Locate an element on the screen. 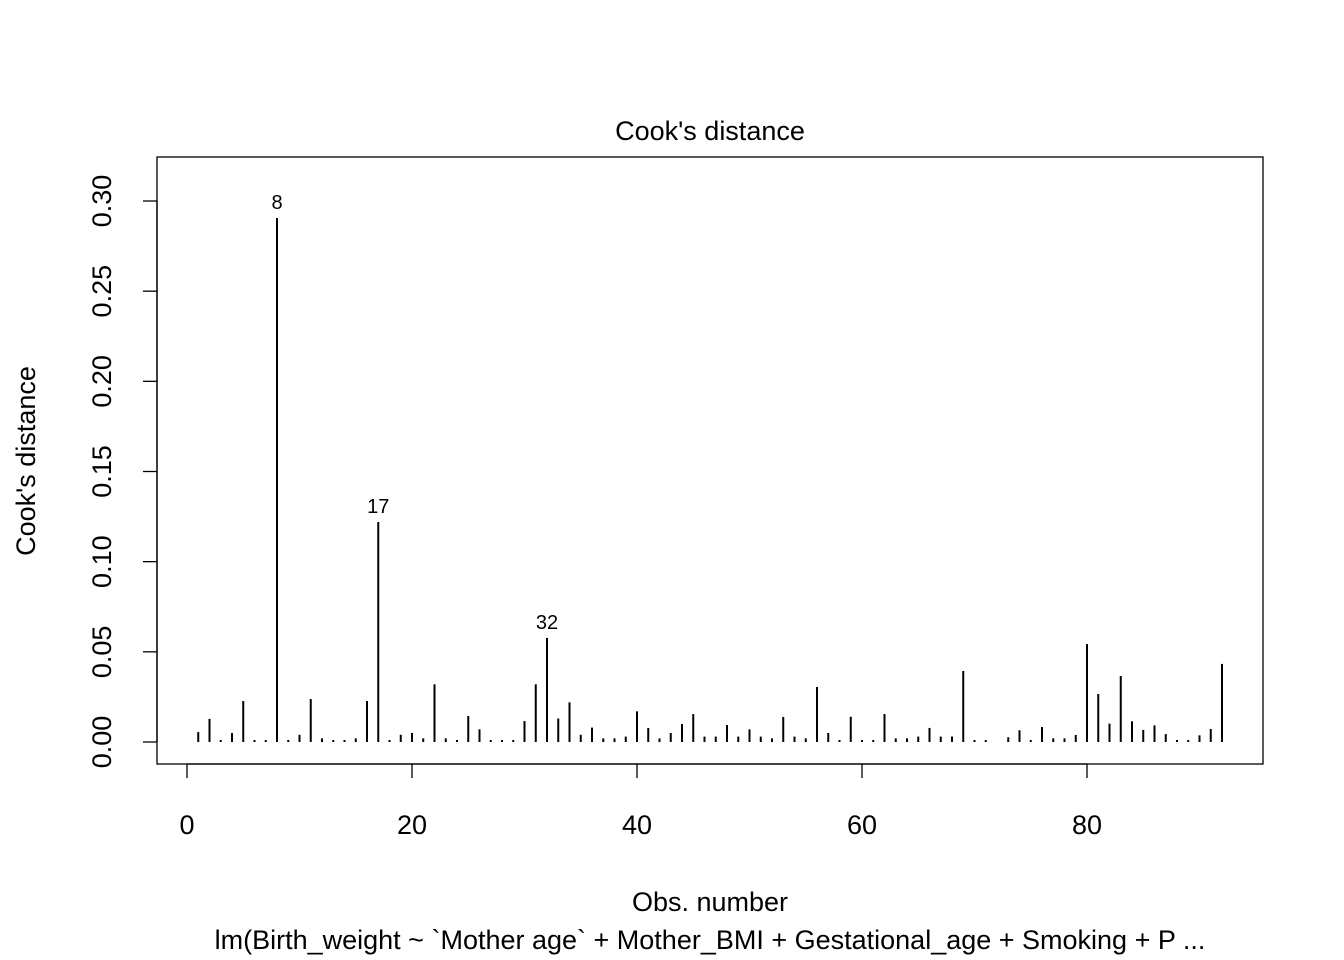  point-label: 32 is located at coordinates (547, 623).